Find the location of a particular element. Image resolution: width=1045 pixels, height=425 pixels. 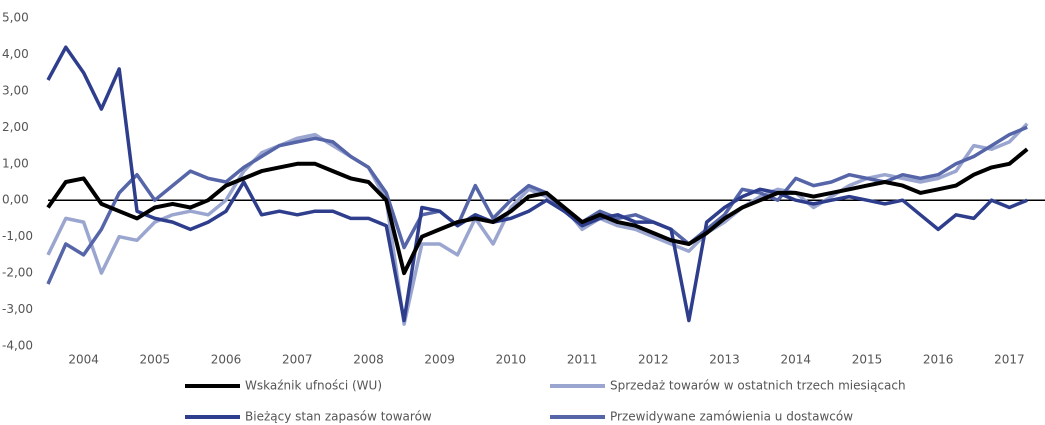

y-tick-label: 2,00 is located at coordinates (15, 127).